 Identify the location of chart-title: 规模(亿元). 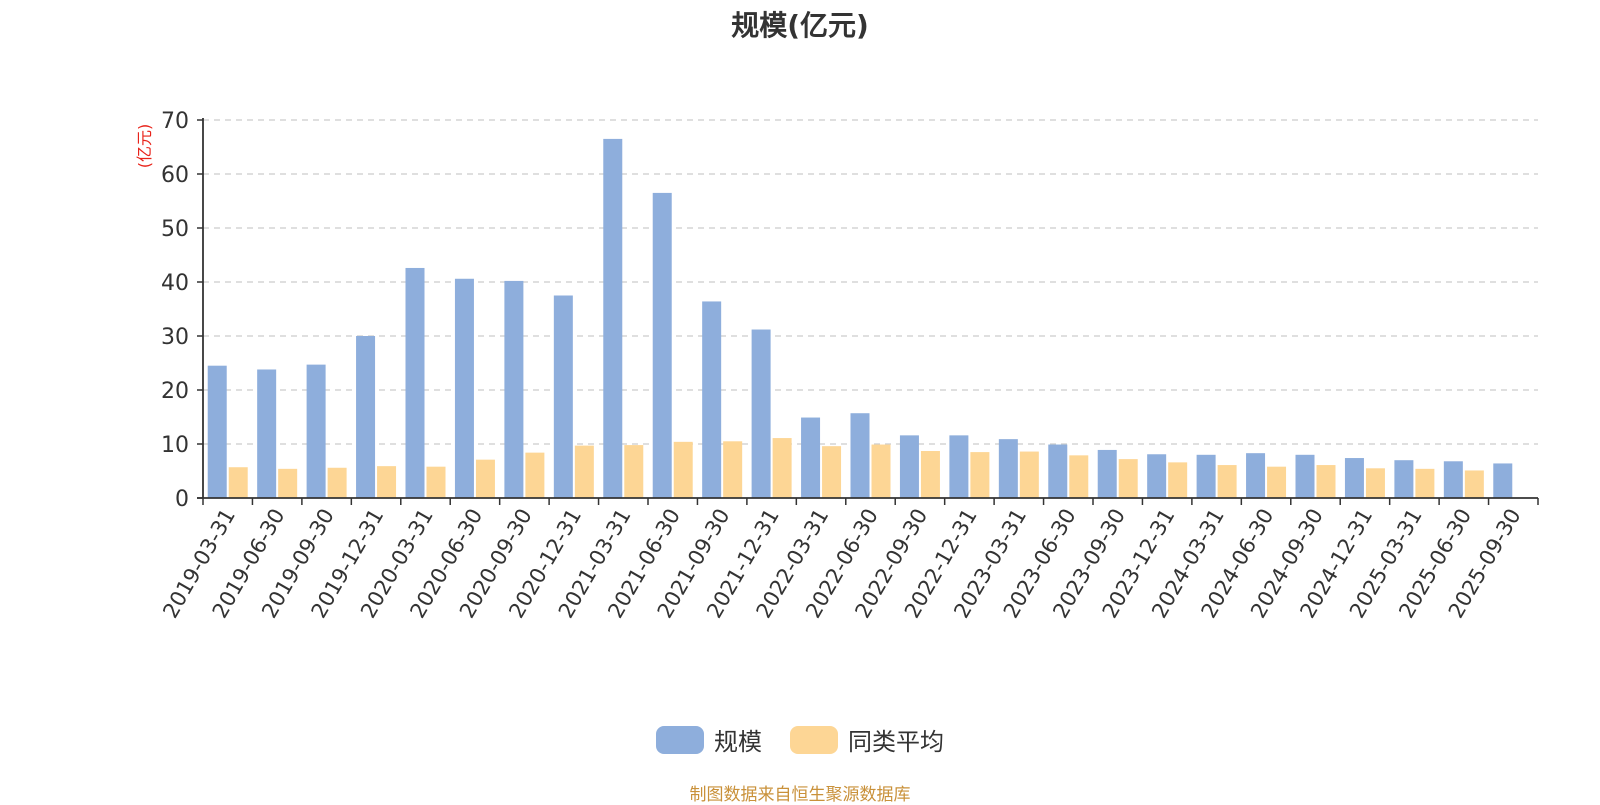
(800, 25).